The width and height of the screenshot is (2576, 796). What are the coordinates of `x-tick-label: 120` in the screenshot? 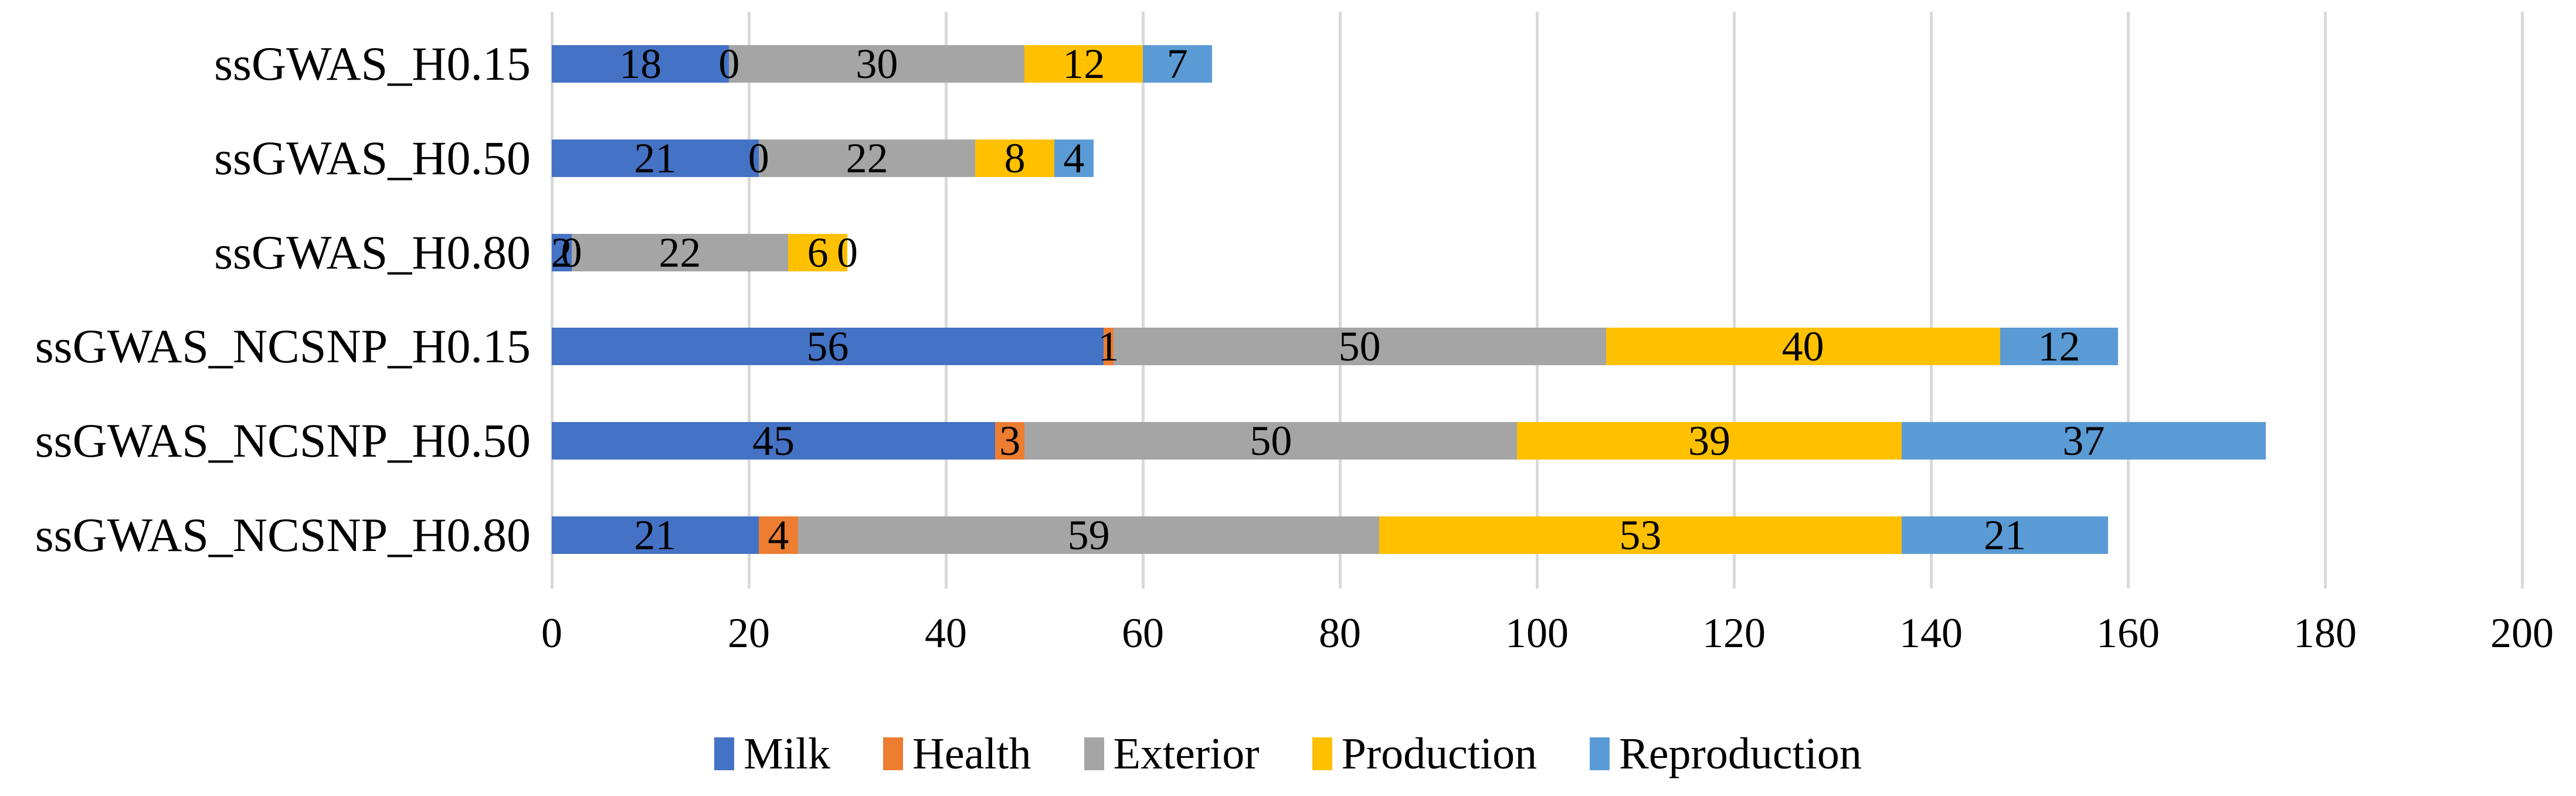 It's located at (1734, 633).